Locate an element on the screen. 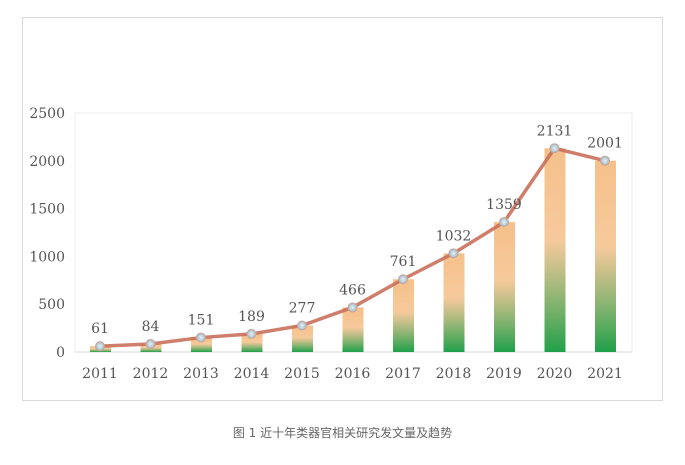 The width and height of the screenshot is (685, 465). data-label: 1359 is located at coordinates (504, 205).